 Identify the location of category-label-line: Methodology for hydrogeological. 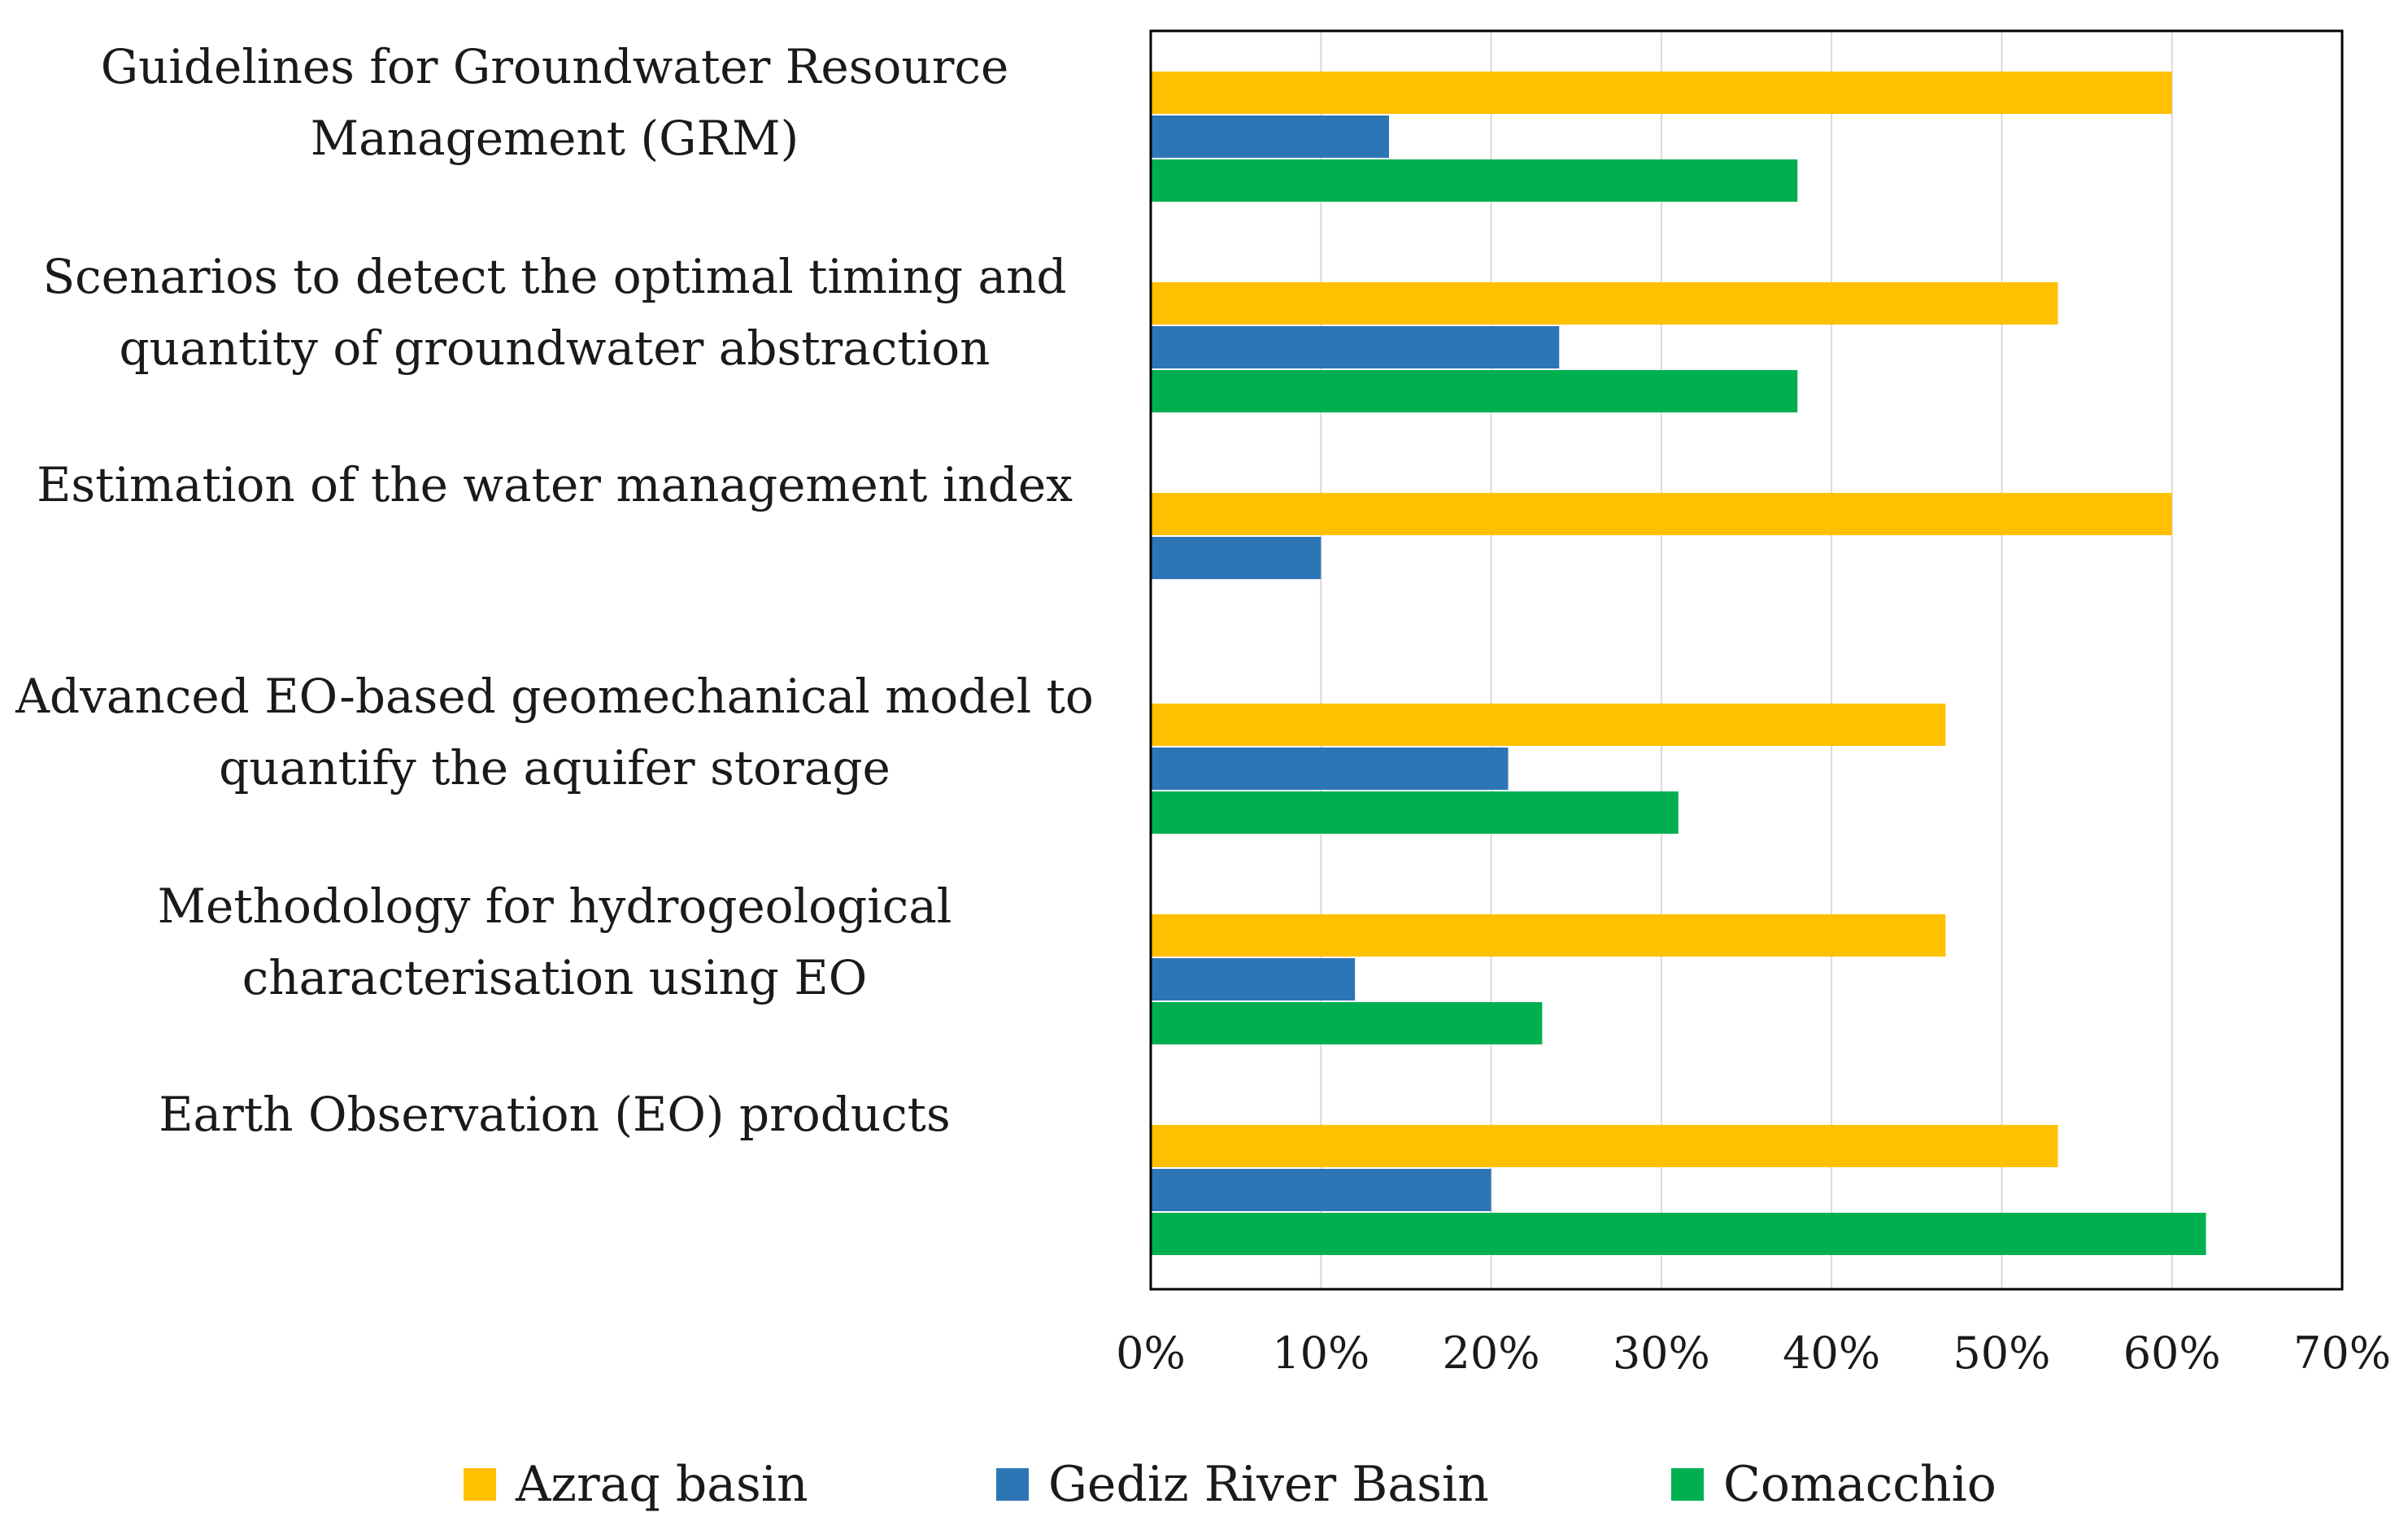
(554, 906).